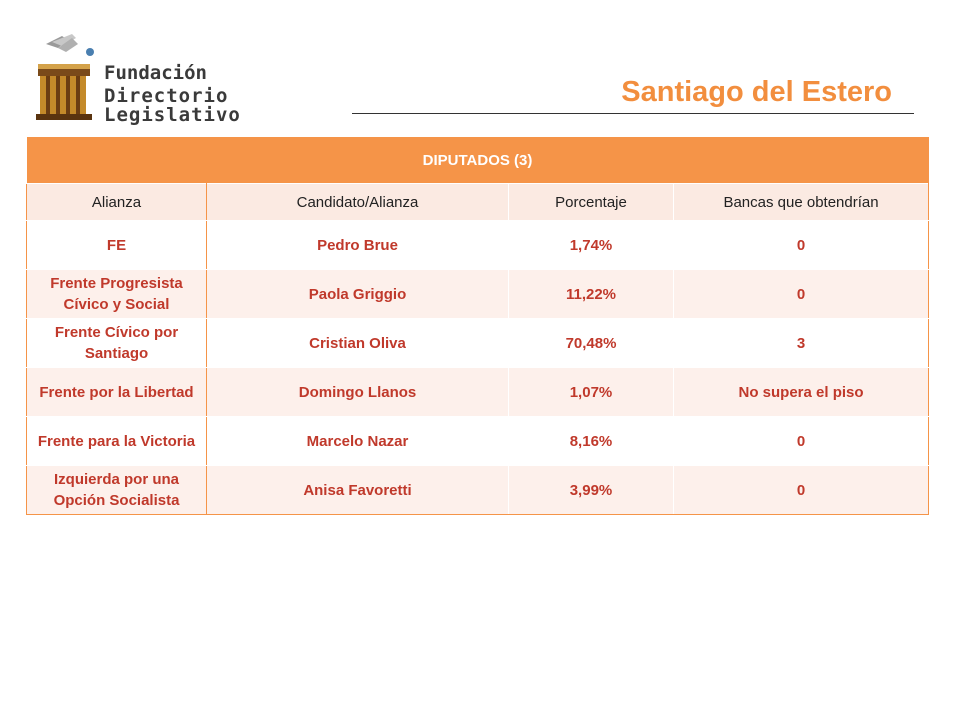 The height and width of the screenshot is (720, 960). Describe the element at coordinates (357, 294) in the screenshot. I see `cell-candidato: Paola Griggio` at that location.